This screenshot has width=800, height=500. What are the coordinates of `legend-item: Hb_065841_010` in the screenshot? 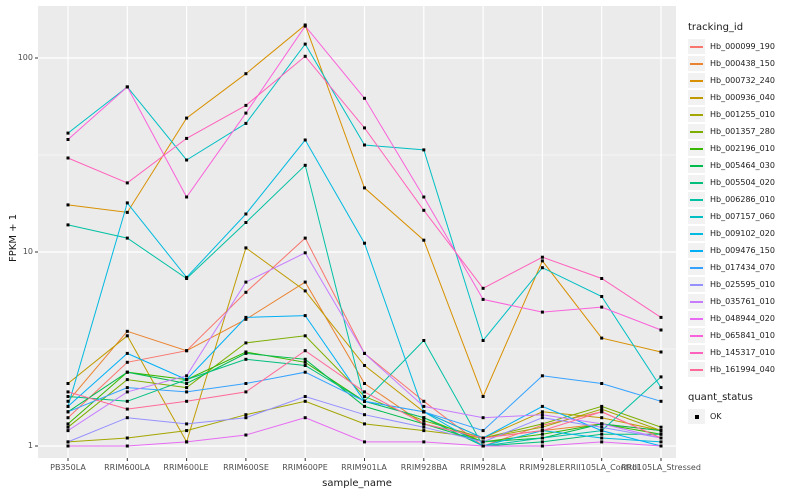 It's located at (744, 335).